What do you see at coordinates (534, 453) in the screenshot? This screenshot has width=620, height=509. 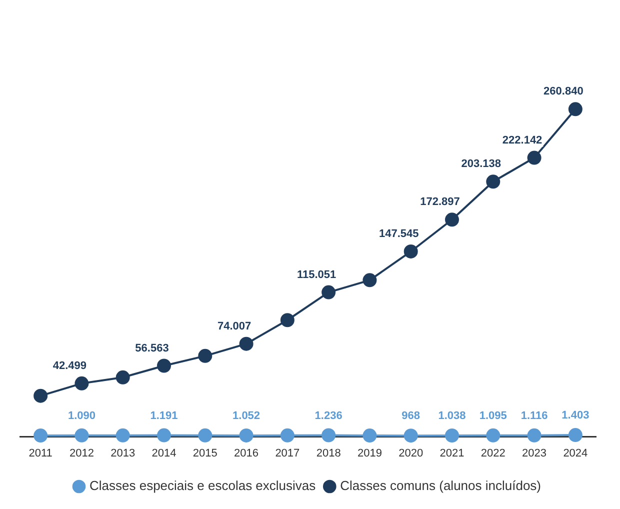 I see `x-tick-label: 2023` at bounding box center [534, 453].